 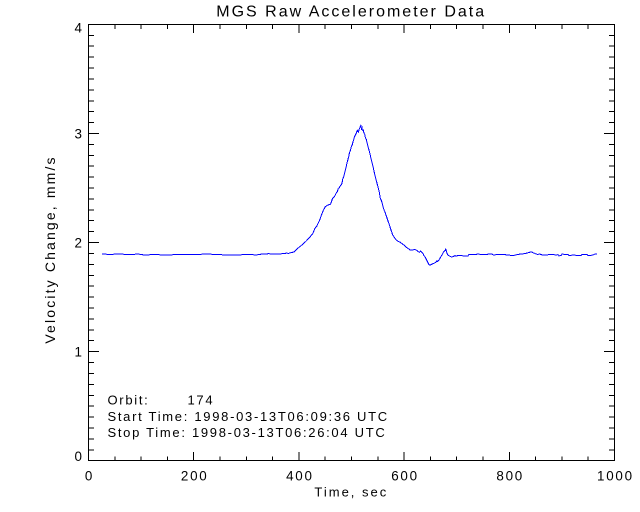 What do you see at coordinates (510, 476) in the screenshot?
I see `svg-text: 800` at bounding box center [510, 476].